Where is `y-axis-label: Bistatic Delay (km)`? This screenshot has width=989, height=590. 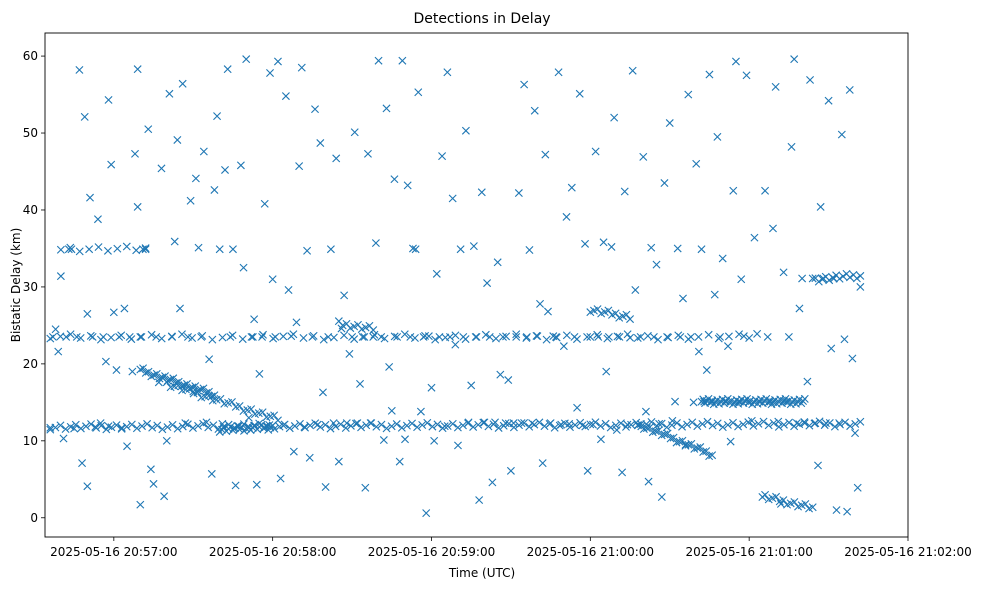
y-axis-label: Bistatic Delay (km) is located at coordinates (16, 285).